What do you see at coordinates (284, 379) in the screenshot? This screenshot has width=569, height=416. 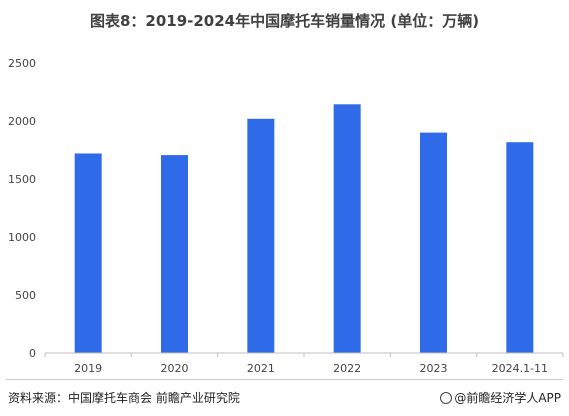 I see `footer-divider` at bounding box center [284, 379].